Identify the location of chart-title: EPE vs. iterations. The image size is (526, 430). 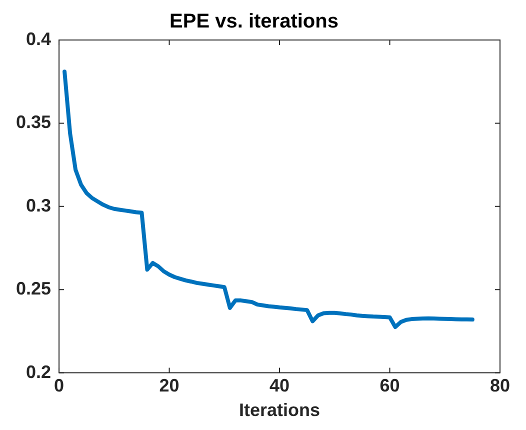
(254, 21).